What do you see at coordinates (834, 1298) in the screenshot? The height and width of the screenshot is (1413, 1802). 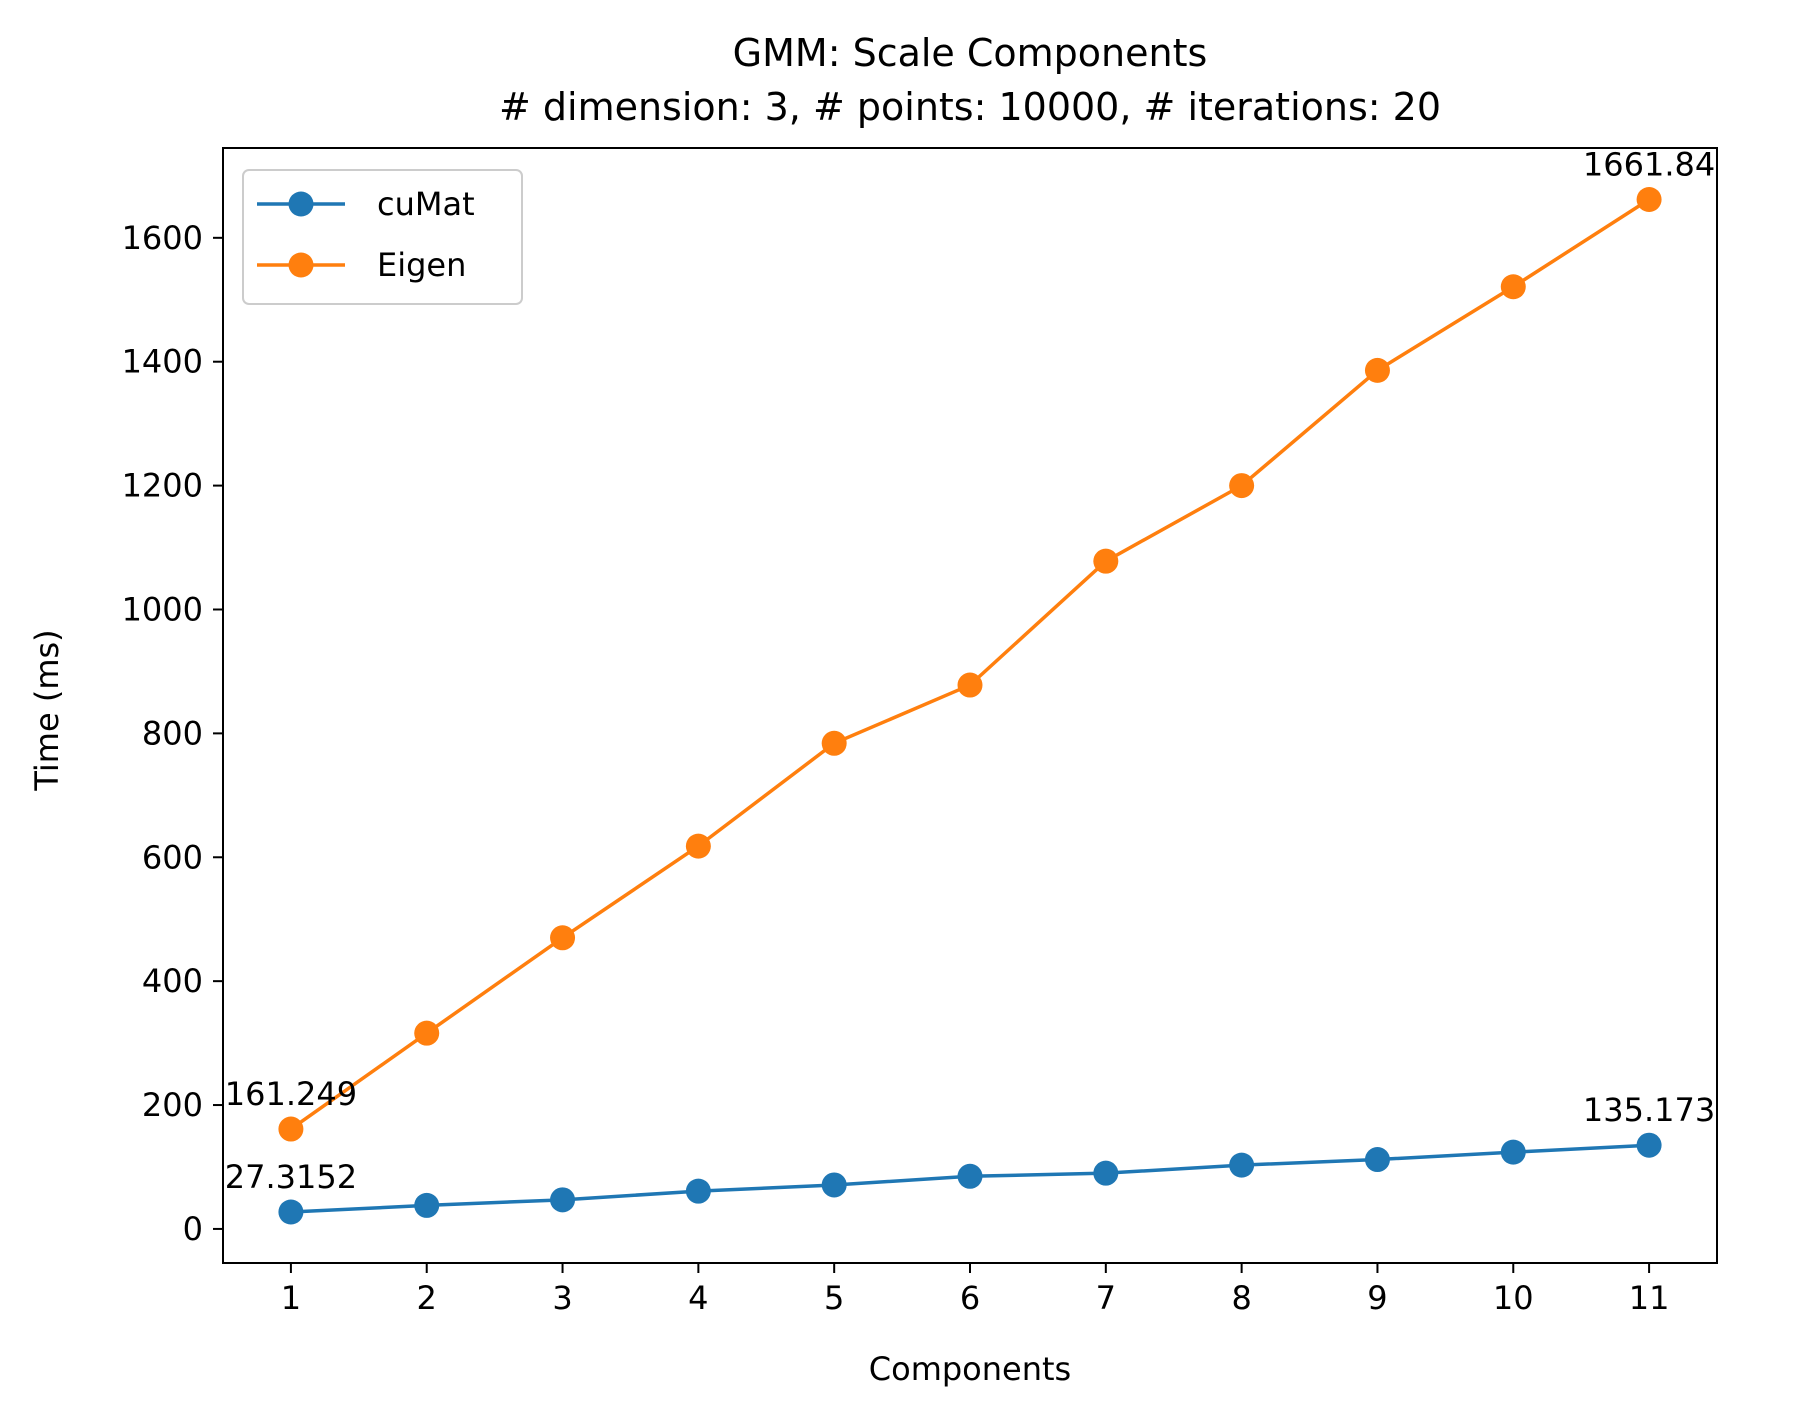 I see `x-tick-label: 5` at bounding box center [834, 1298].